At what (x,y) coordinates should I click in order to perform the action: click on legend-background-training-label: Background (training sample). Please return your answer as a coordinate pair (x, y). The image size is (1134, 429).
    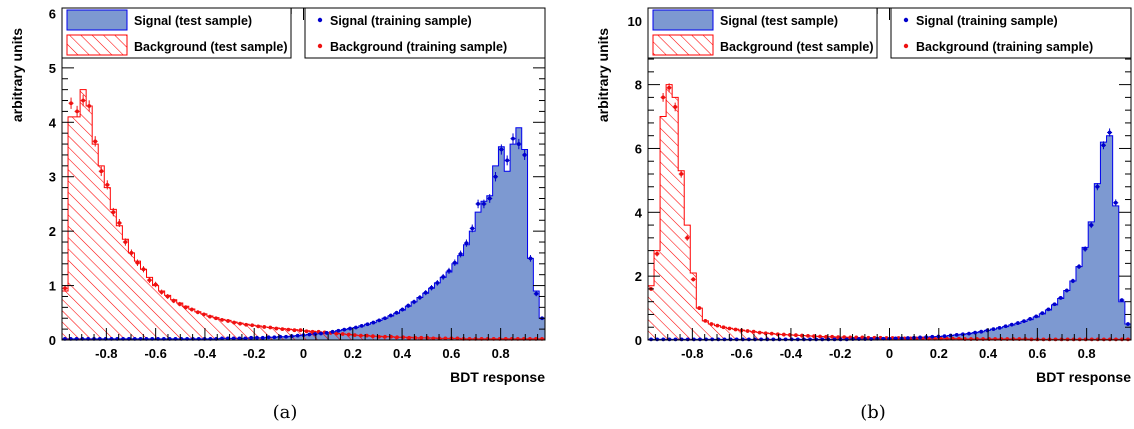
    Looking at the image, I should click on (418, 47).